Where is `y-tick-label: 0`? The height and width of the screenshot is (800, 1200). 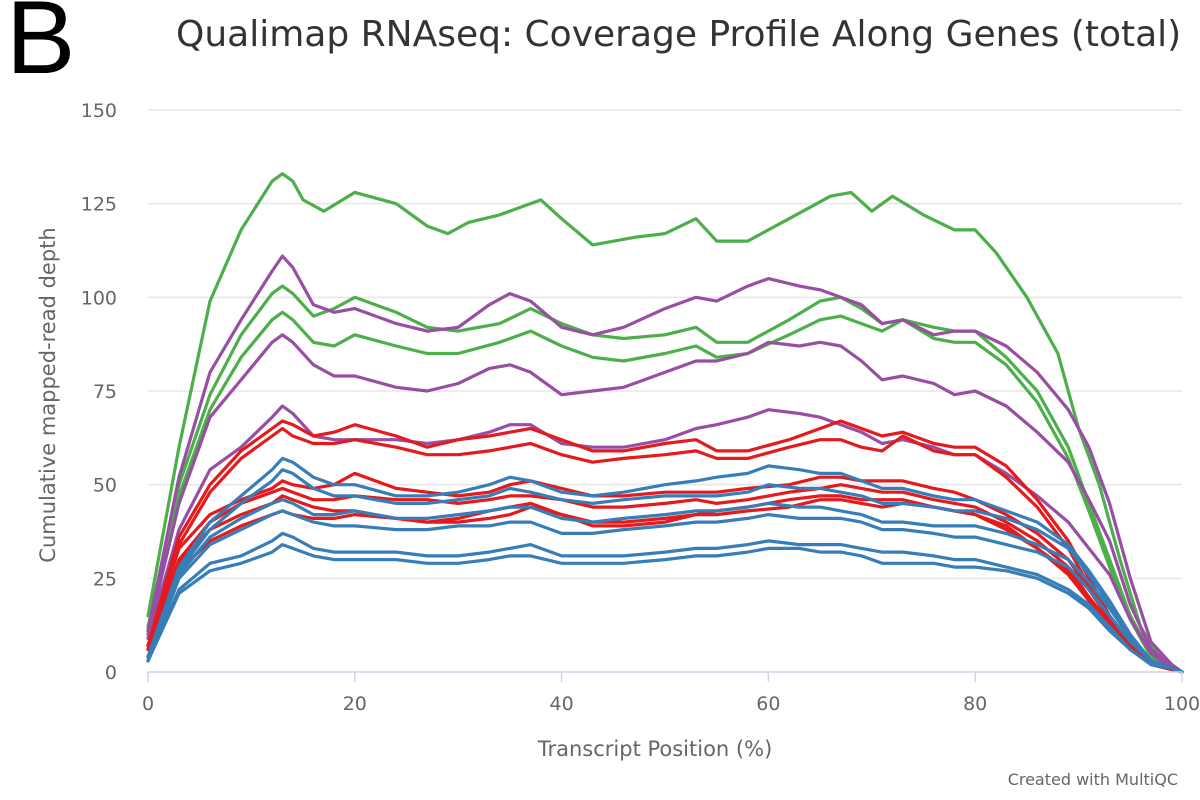 y-tick-label: 0 is located at coordinates (111, 673).